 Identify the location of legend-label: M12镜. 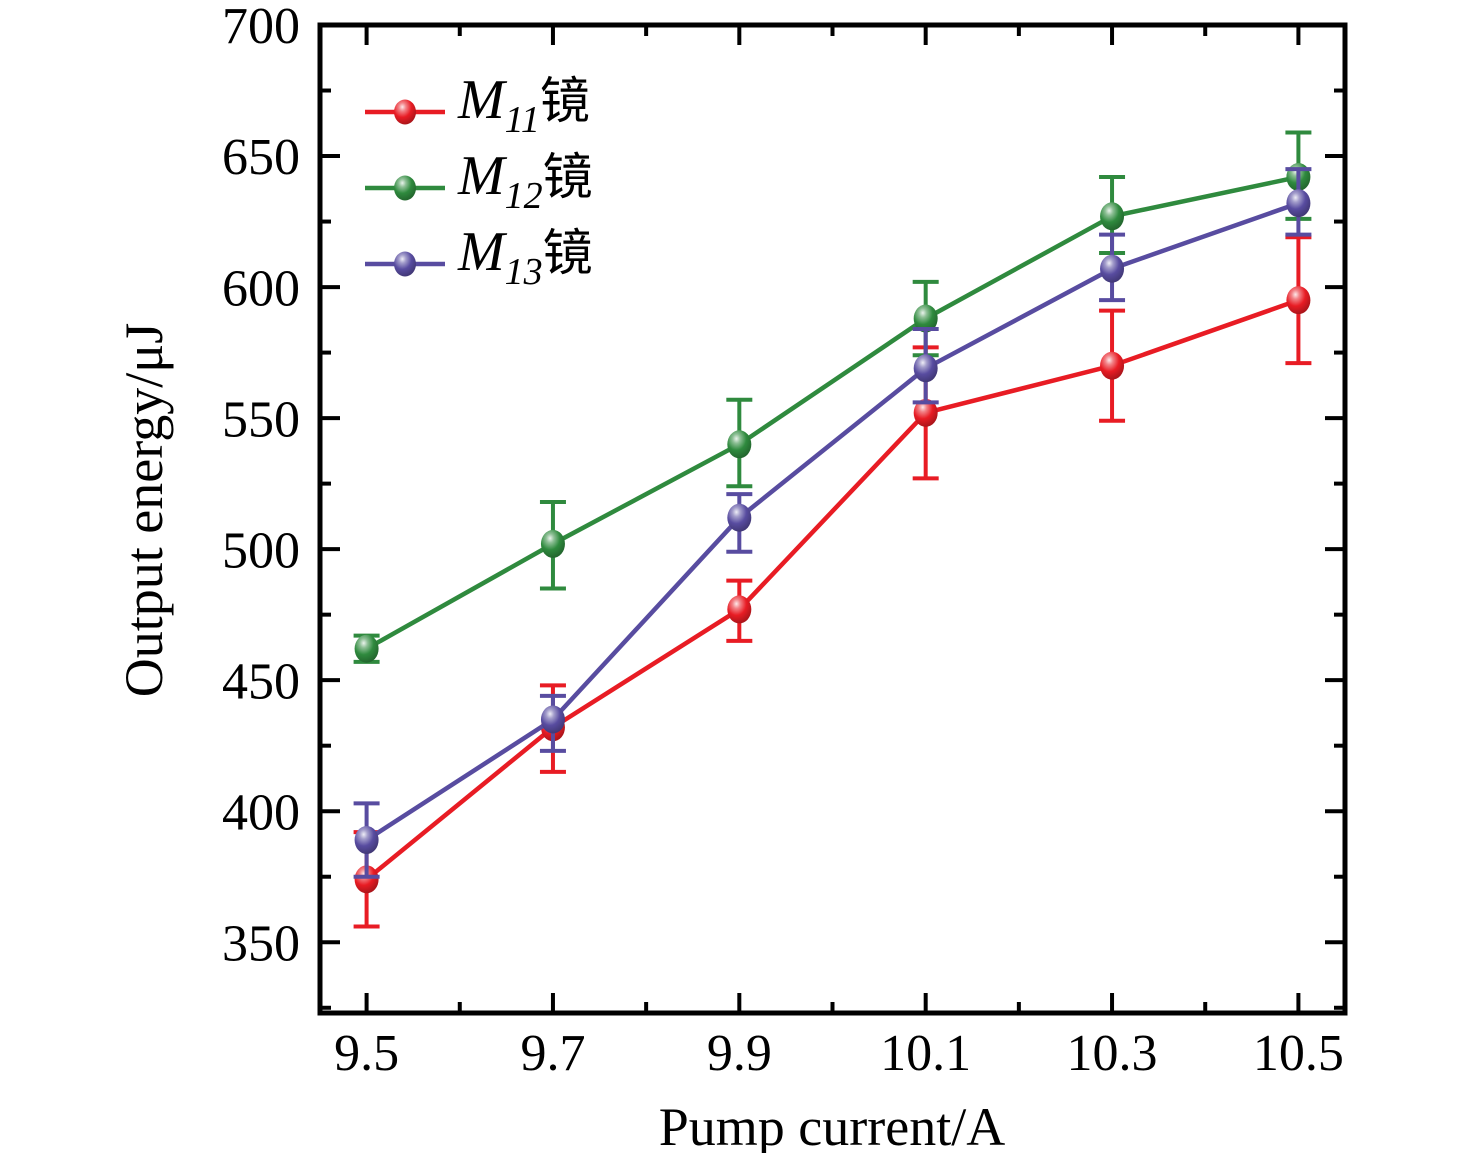
(525, 181).